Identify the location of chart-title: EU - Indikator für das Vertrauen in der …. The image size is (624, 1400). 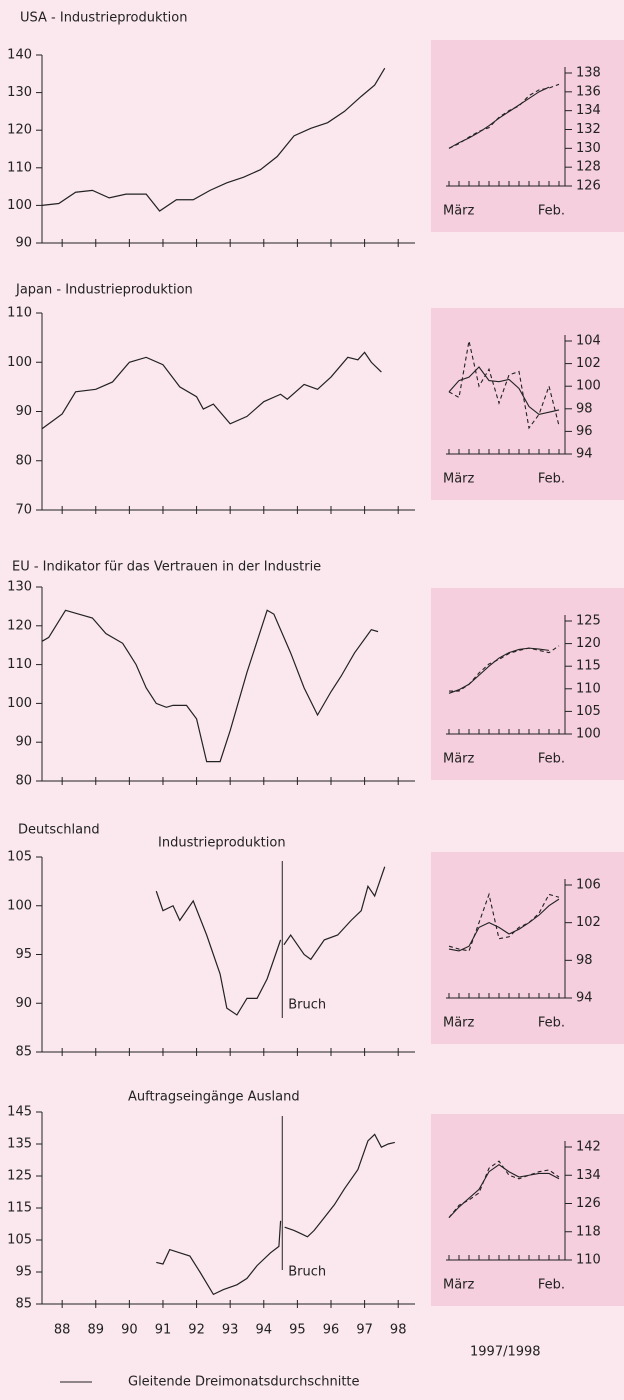
(166, 567).